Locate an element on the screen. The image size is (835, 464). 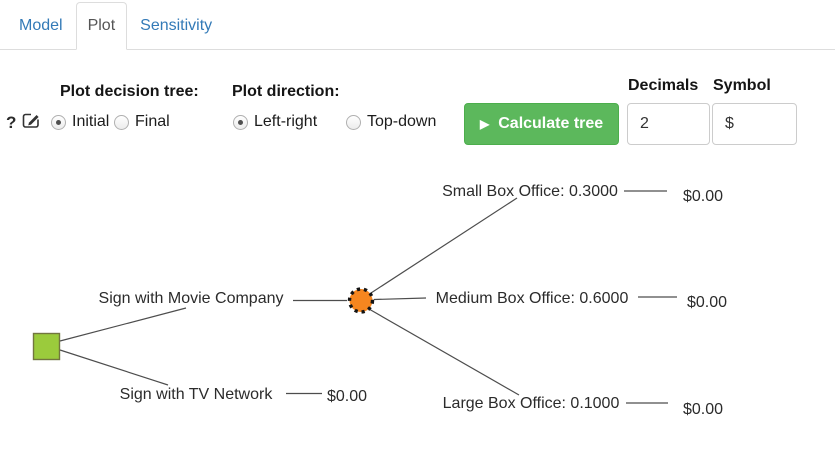
help-icon: ? is located at coordinates (11, 122).